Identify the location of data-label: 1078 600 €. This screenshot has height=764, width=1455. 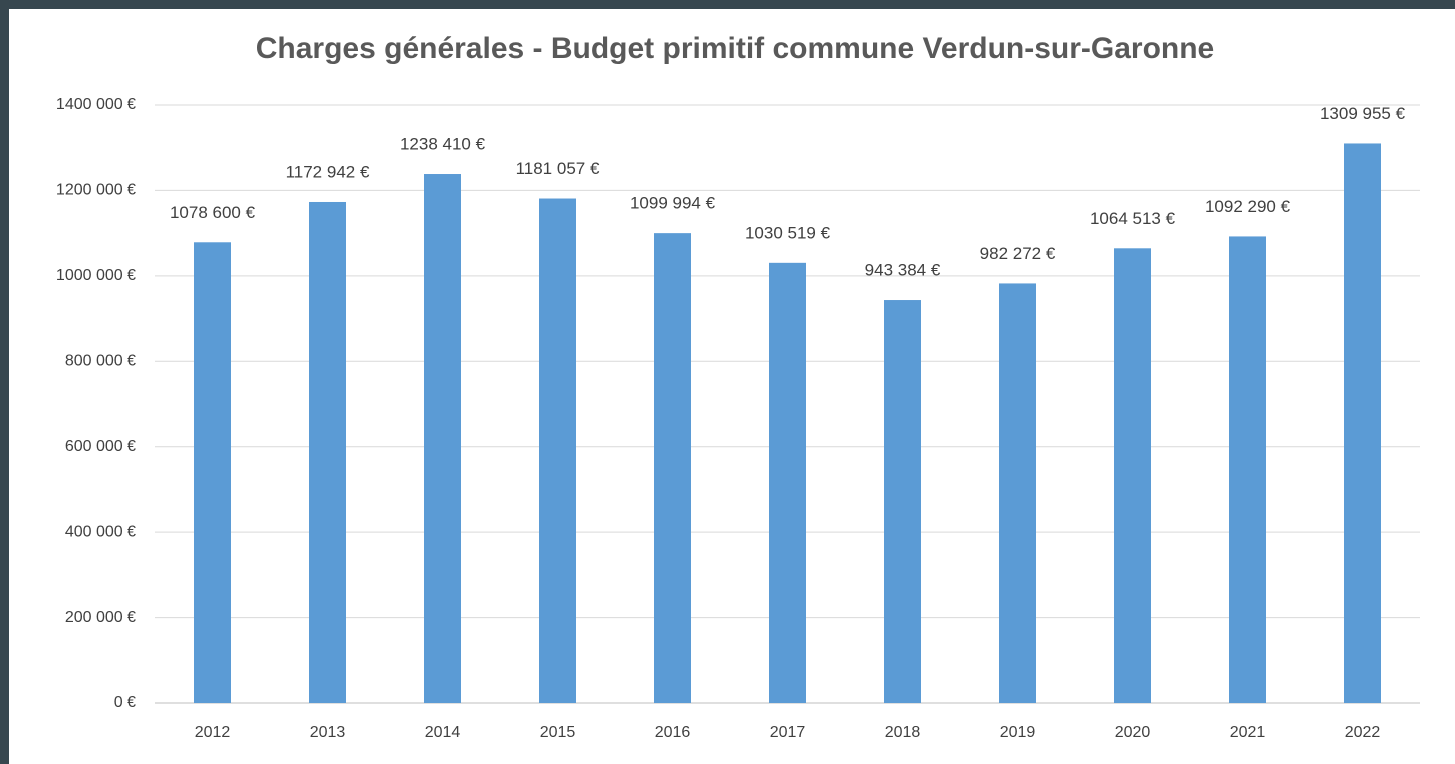
(213, 212).